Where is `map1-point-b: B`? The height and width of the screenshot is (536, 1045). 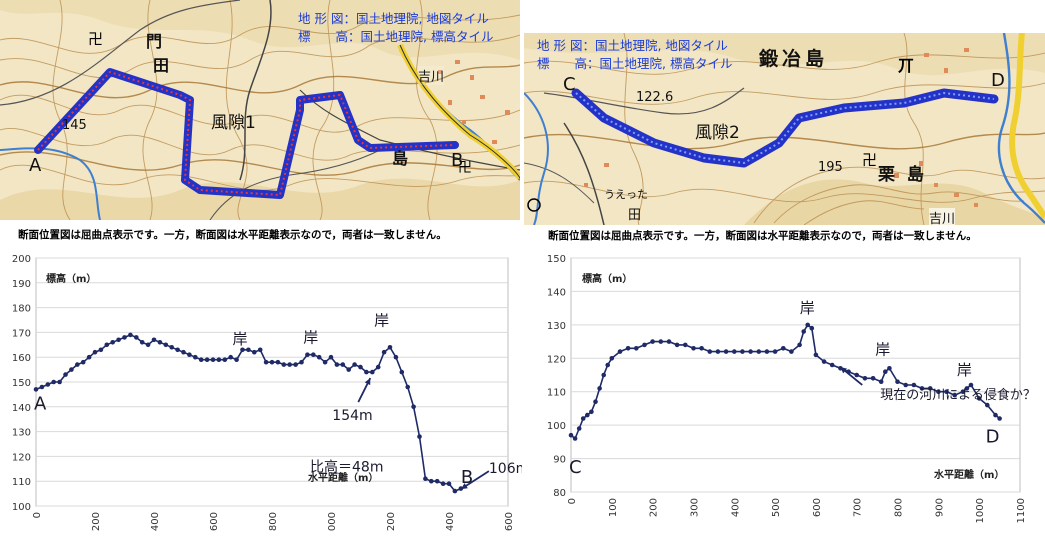
map1-point-b: B is located at coordinates (457, 160).